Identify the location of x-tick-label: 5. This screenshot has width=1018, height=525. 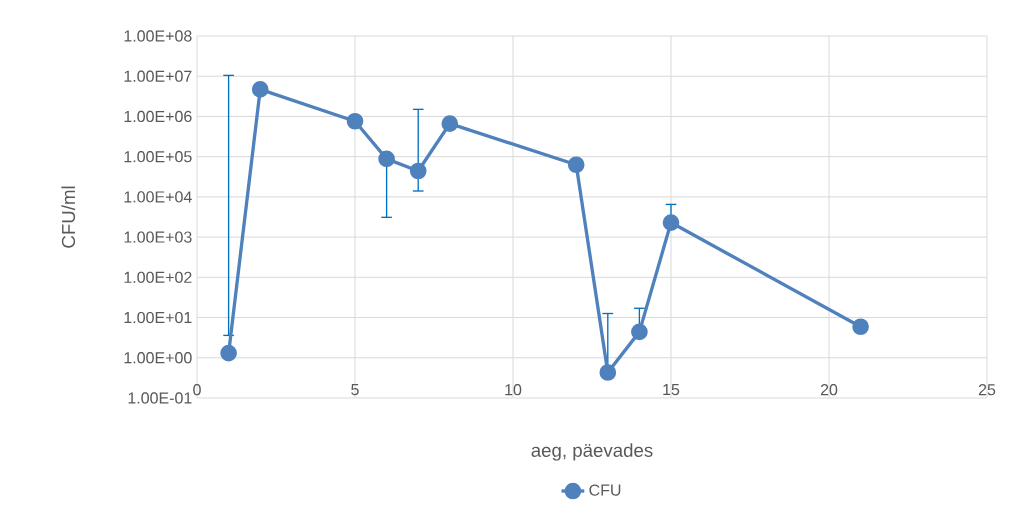
(355, 390).